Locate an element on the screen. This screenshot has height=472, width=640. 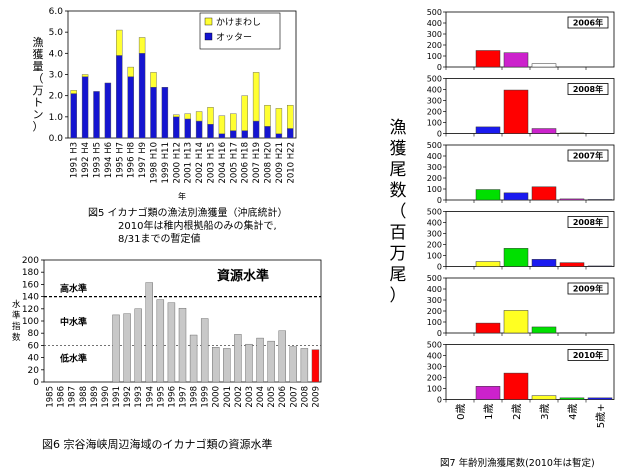
x-tick-label: 1997 H9 is located at coordinates (143, 160).